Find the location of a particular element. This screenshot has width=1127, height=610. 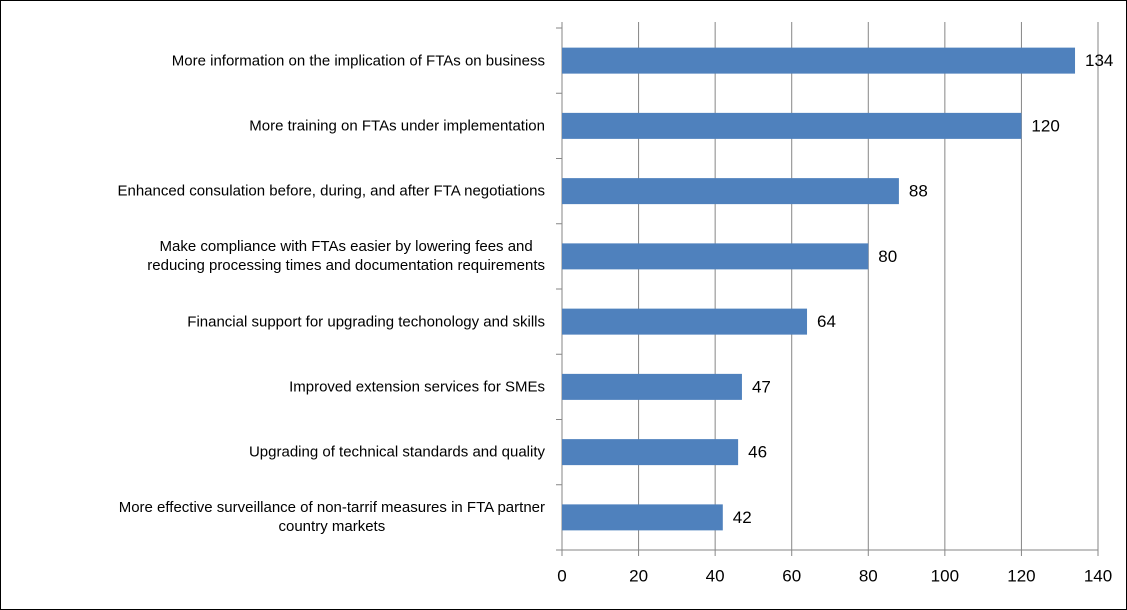

x-tick-label: 140 is located at coordinates (1098, 575).